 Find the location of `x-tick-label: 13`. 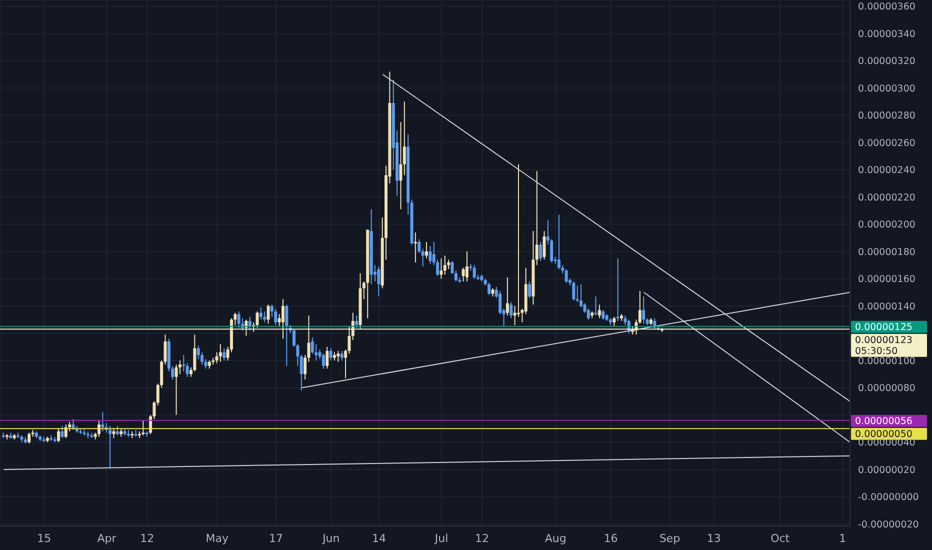

x-tick-label: 13 is located at coordinates (713, 538).